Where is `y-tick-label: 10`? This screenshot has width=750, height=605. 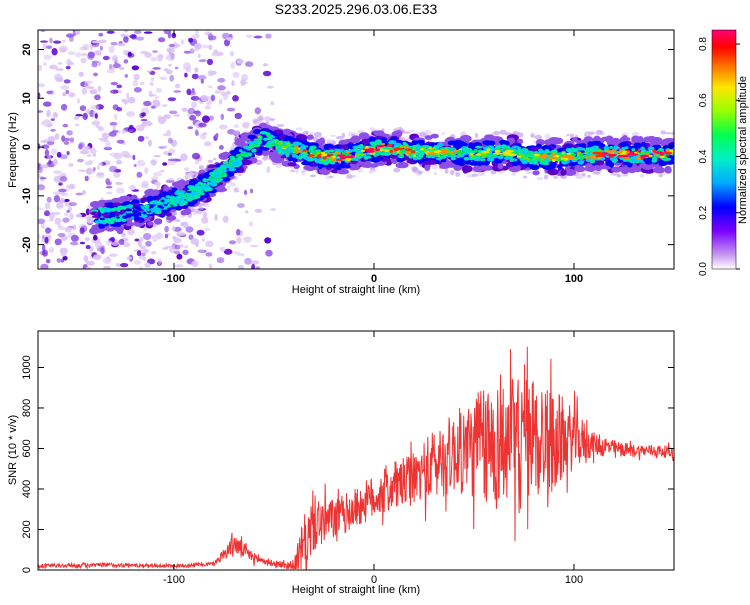
y-tick-label: 10 is located at coordinates (27, 98).